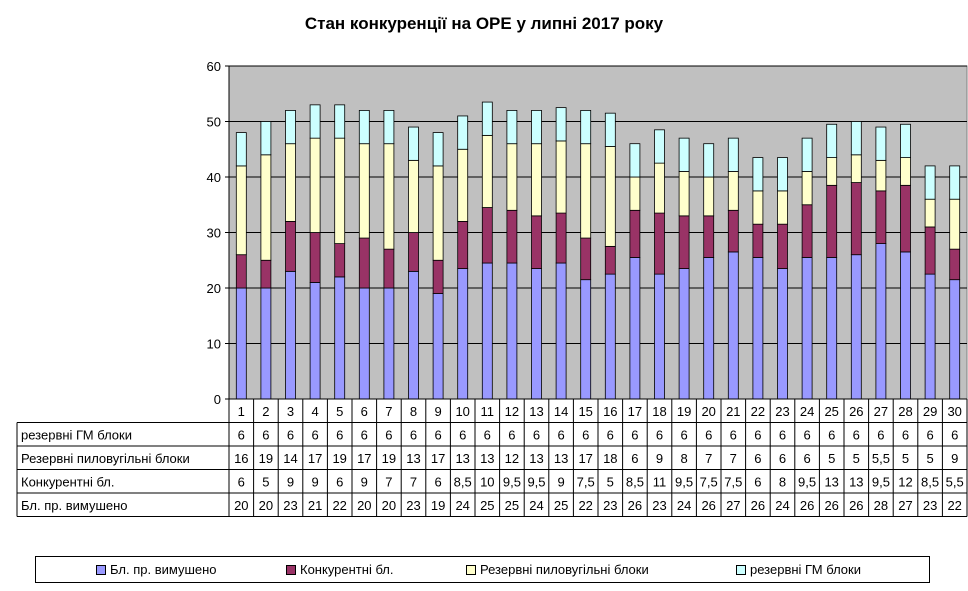 The width and height of the screenshot is (968, 591). Describe the element at coordinates (217, 399) in the screenshot. I see `y-tick-label: 0` at that location.